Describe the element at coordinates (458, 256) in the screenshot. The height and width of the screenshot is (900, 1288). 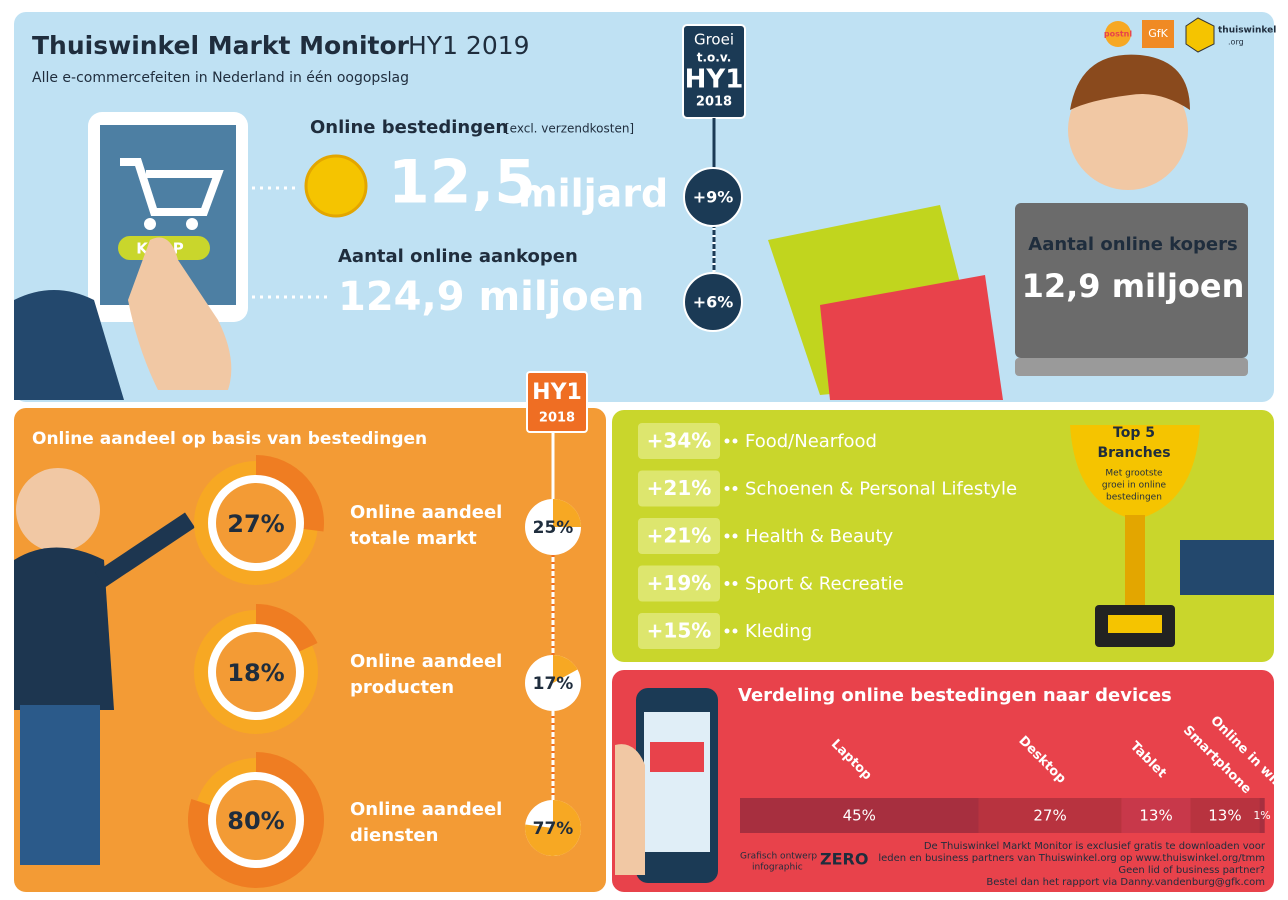
I see `label: Aantal online aankopen` at that location.